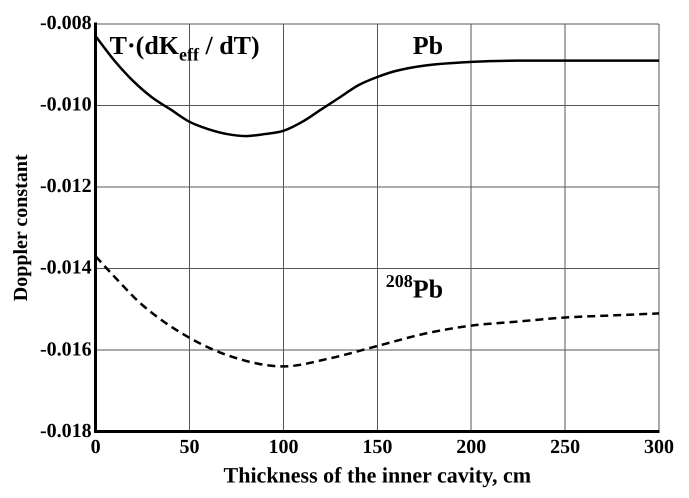 This screenshot has width=689, height=498. Describe the element at coordinates (66, 186) in the screenshot. I see `y-tick-label: -0.012` at that location.